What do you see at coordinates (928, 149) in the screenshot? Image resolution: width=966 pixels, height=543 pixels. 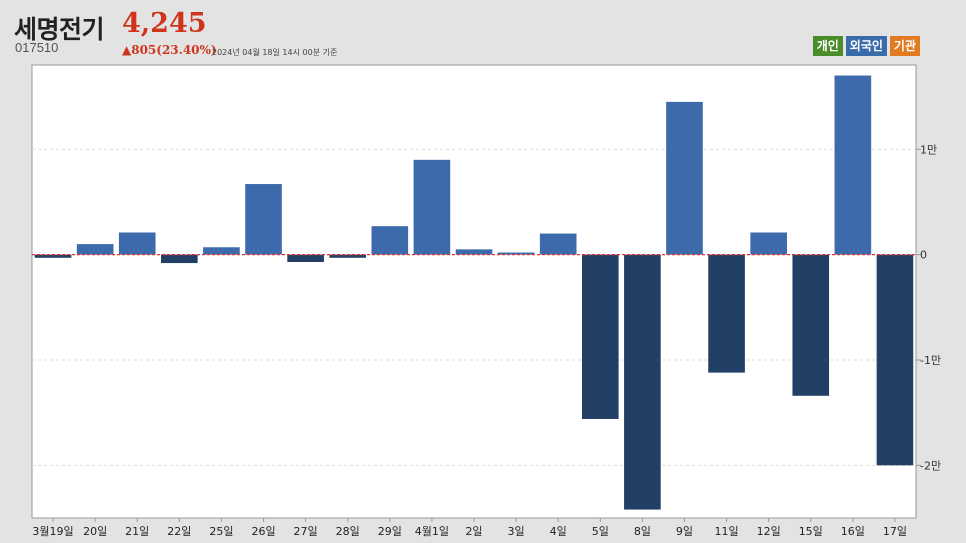 I see `y-tick-label: 1만` at bounding box center [928, 149].